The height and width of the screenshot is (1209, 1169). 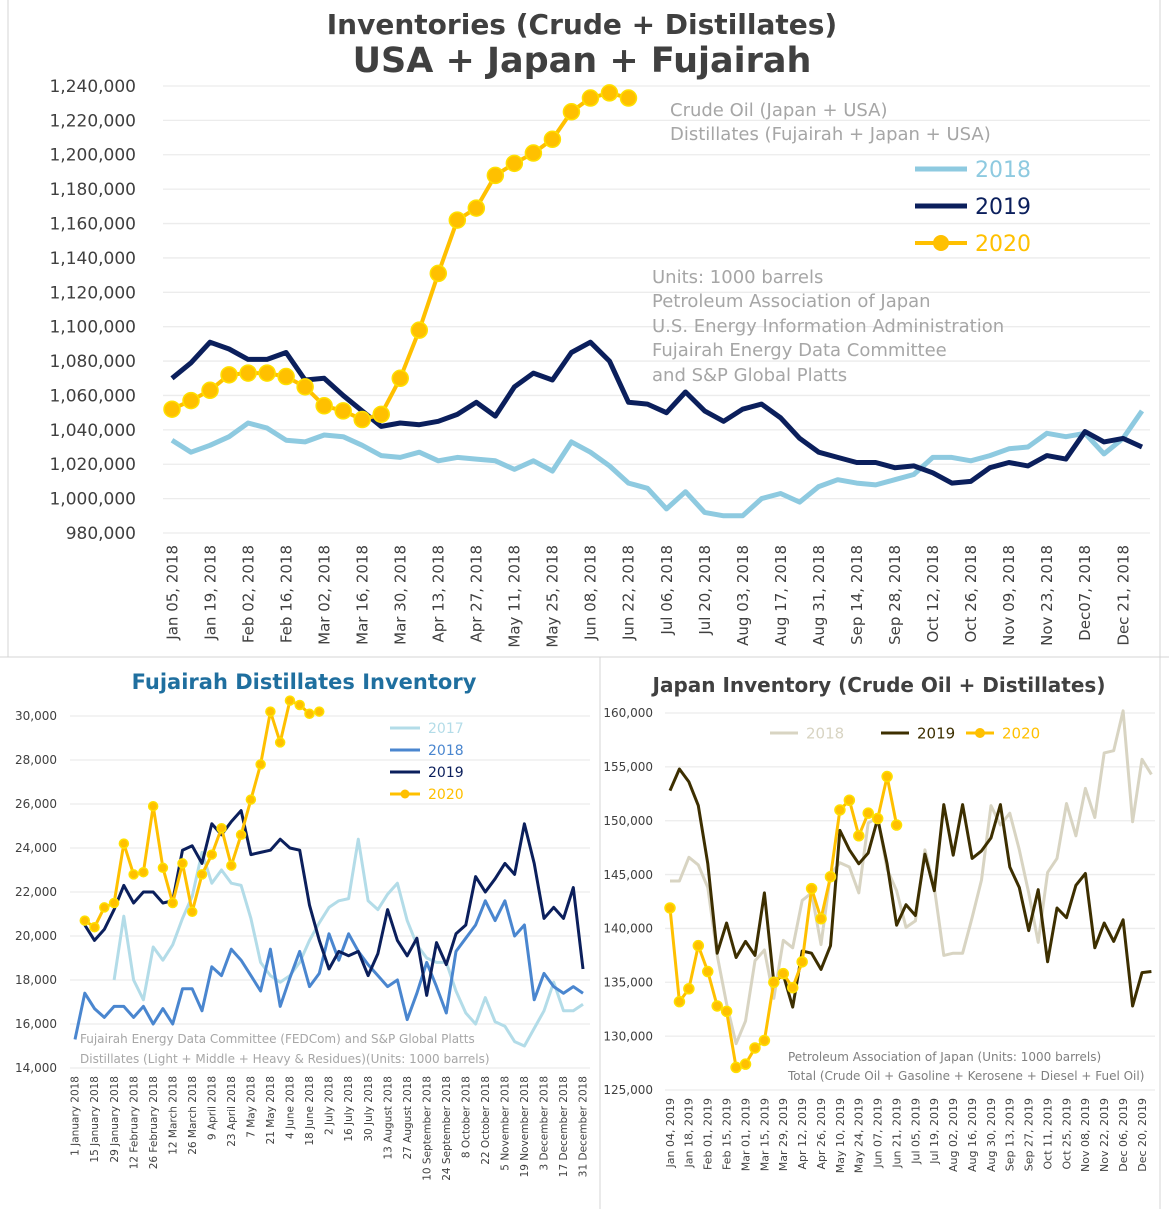 What do you see at coordinates (910, 888) in the screenshot?
I see `series-2019` at bounding box center [910, 888].